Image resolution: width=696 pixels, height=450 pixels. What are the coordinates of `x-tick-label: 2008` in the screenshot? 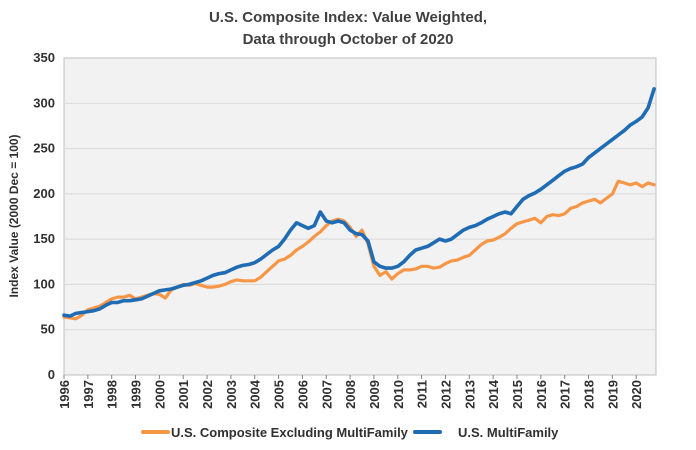 It's located at (350, 394).